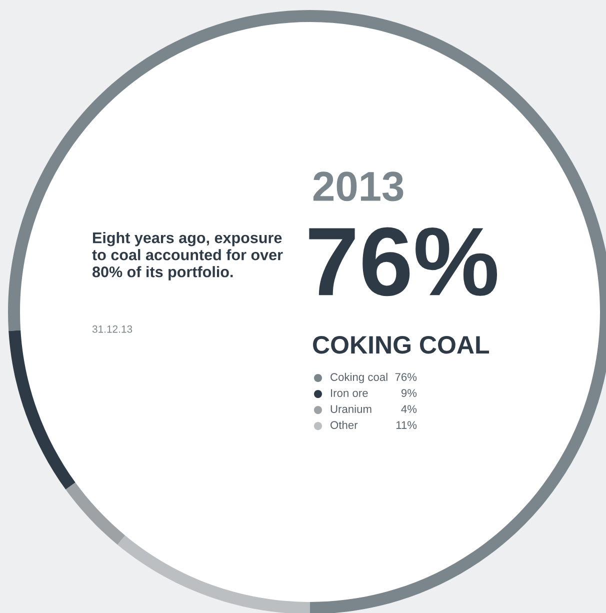 The image size is (606, 613). Describe the element at coordinates (406, 425) in the screenshot. I see `data-label: 11%` at that location.